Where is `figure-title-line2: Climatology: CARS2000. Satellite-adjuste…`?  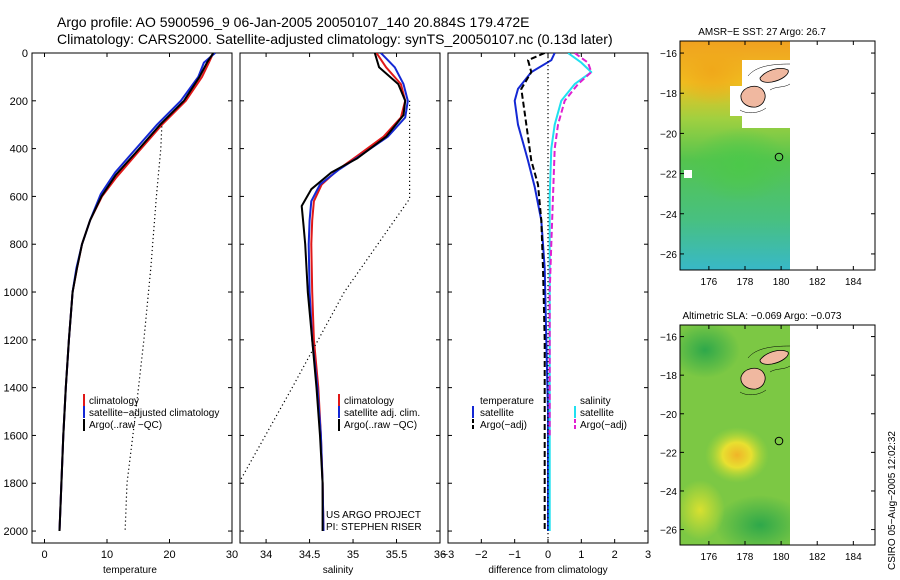 figure-title-line2: Climatology: CARS2000. Satellite-adjuste… is located at coordinates (335, 39).